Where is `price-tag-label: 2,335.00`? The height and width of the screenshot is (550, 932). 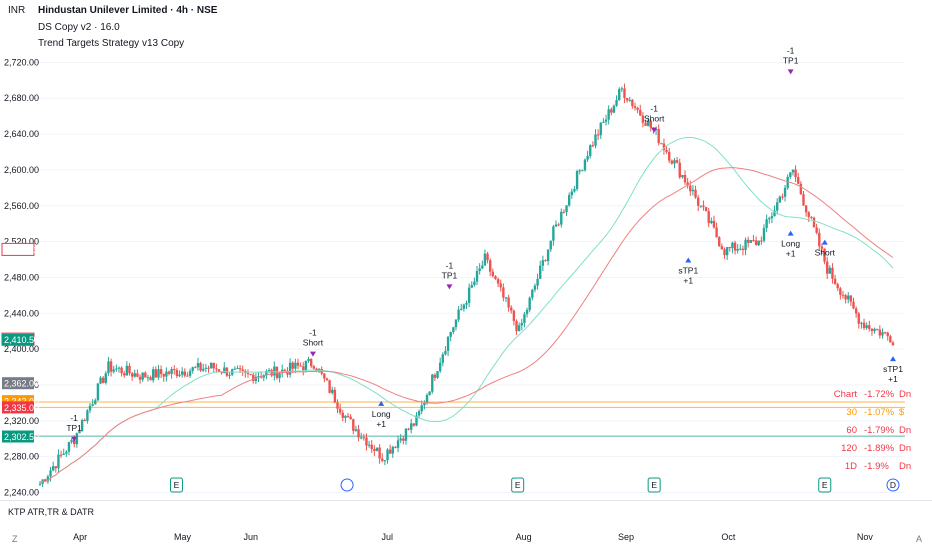 price-tag-label: 2,335.00 is located at coordinates (21, 408).